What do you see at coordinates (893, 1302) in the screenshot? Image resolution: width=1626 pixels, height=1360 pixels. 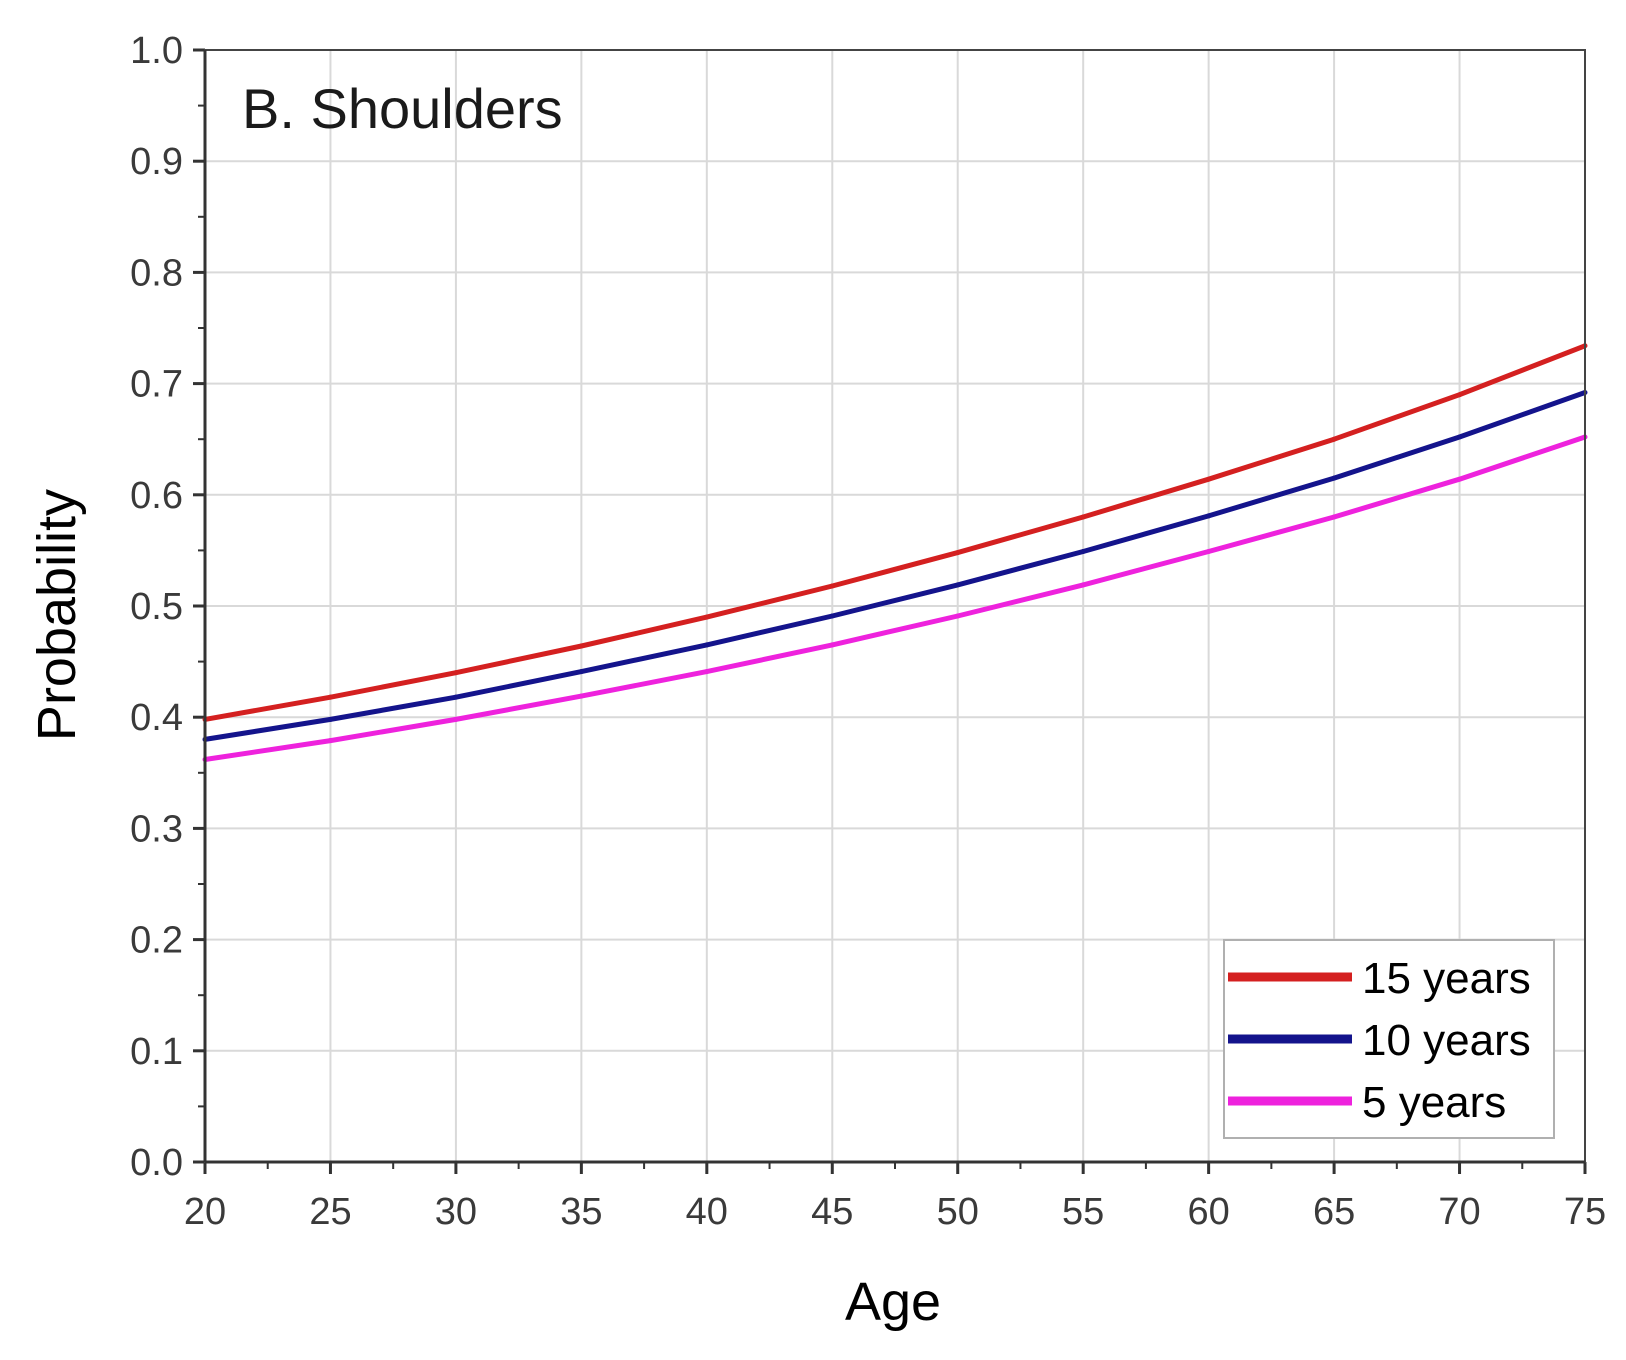 I see `x-axis-title: Age` at bounding box center [893, 1302].